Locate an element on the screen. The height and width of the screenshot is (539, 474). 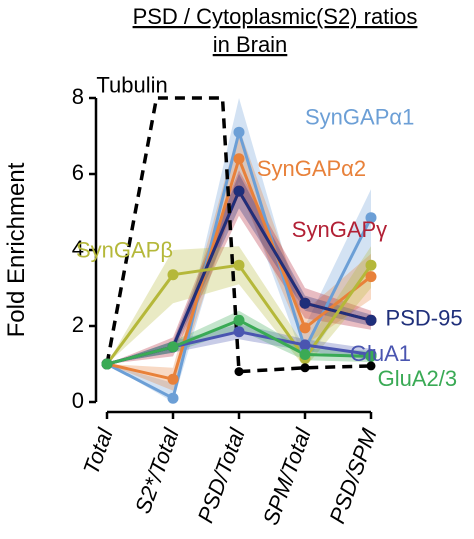
y-tick-label: 0 is located at coordinates (78, 400).